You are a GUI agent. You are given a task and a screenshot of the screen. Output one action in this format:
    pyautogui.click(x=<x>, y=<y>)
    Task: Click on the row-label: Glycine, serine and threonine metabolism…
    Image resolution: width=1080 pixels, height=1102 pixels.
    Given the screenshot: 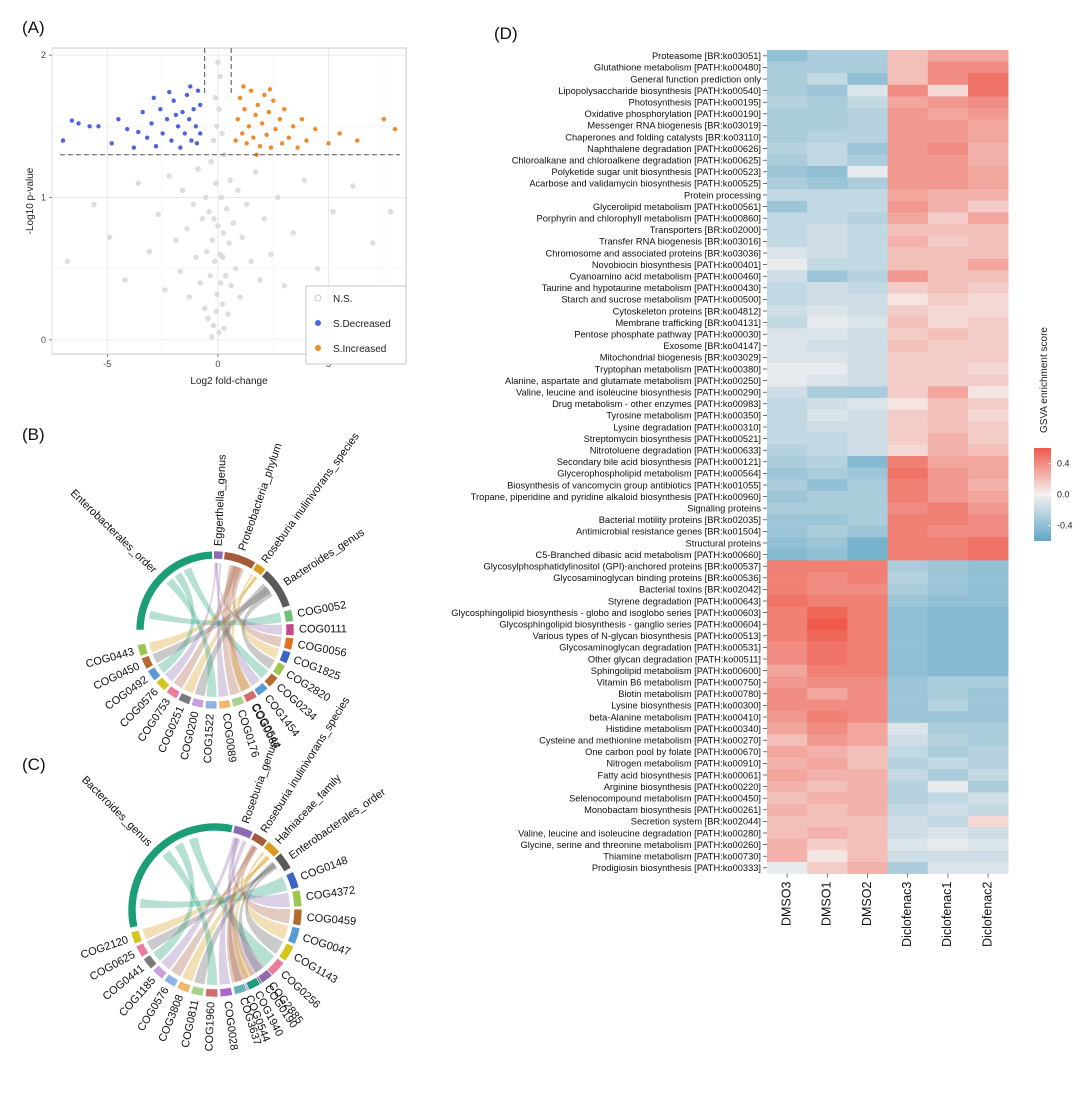 What is the action you would take?
    pyautogui.click(x=641, y=845)
    